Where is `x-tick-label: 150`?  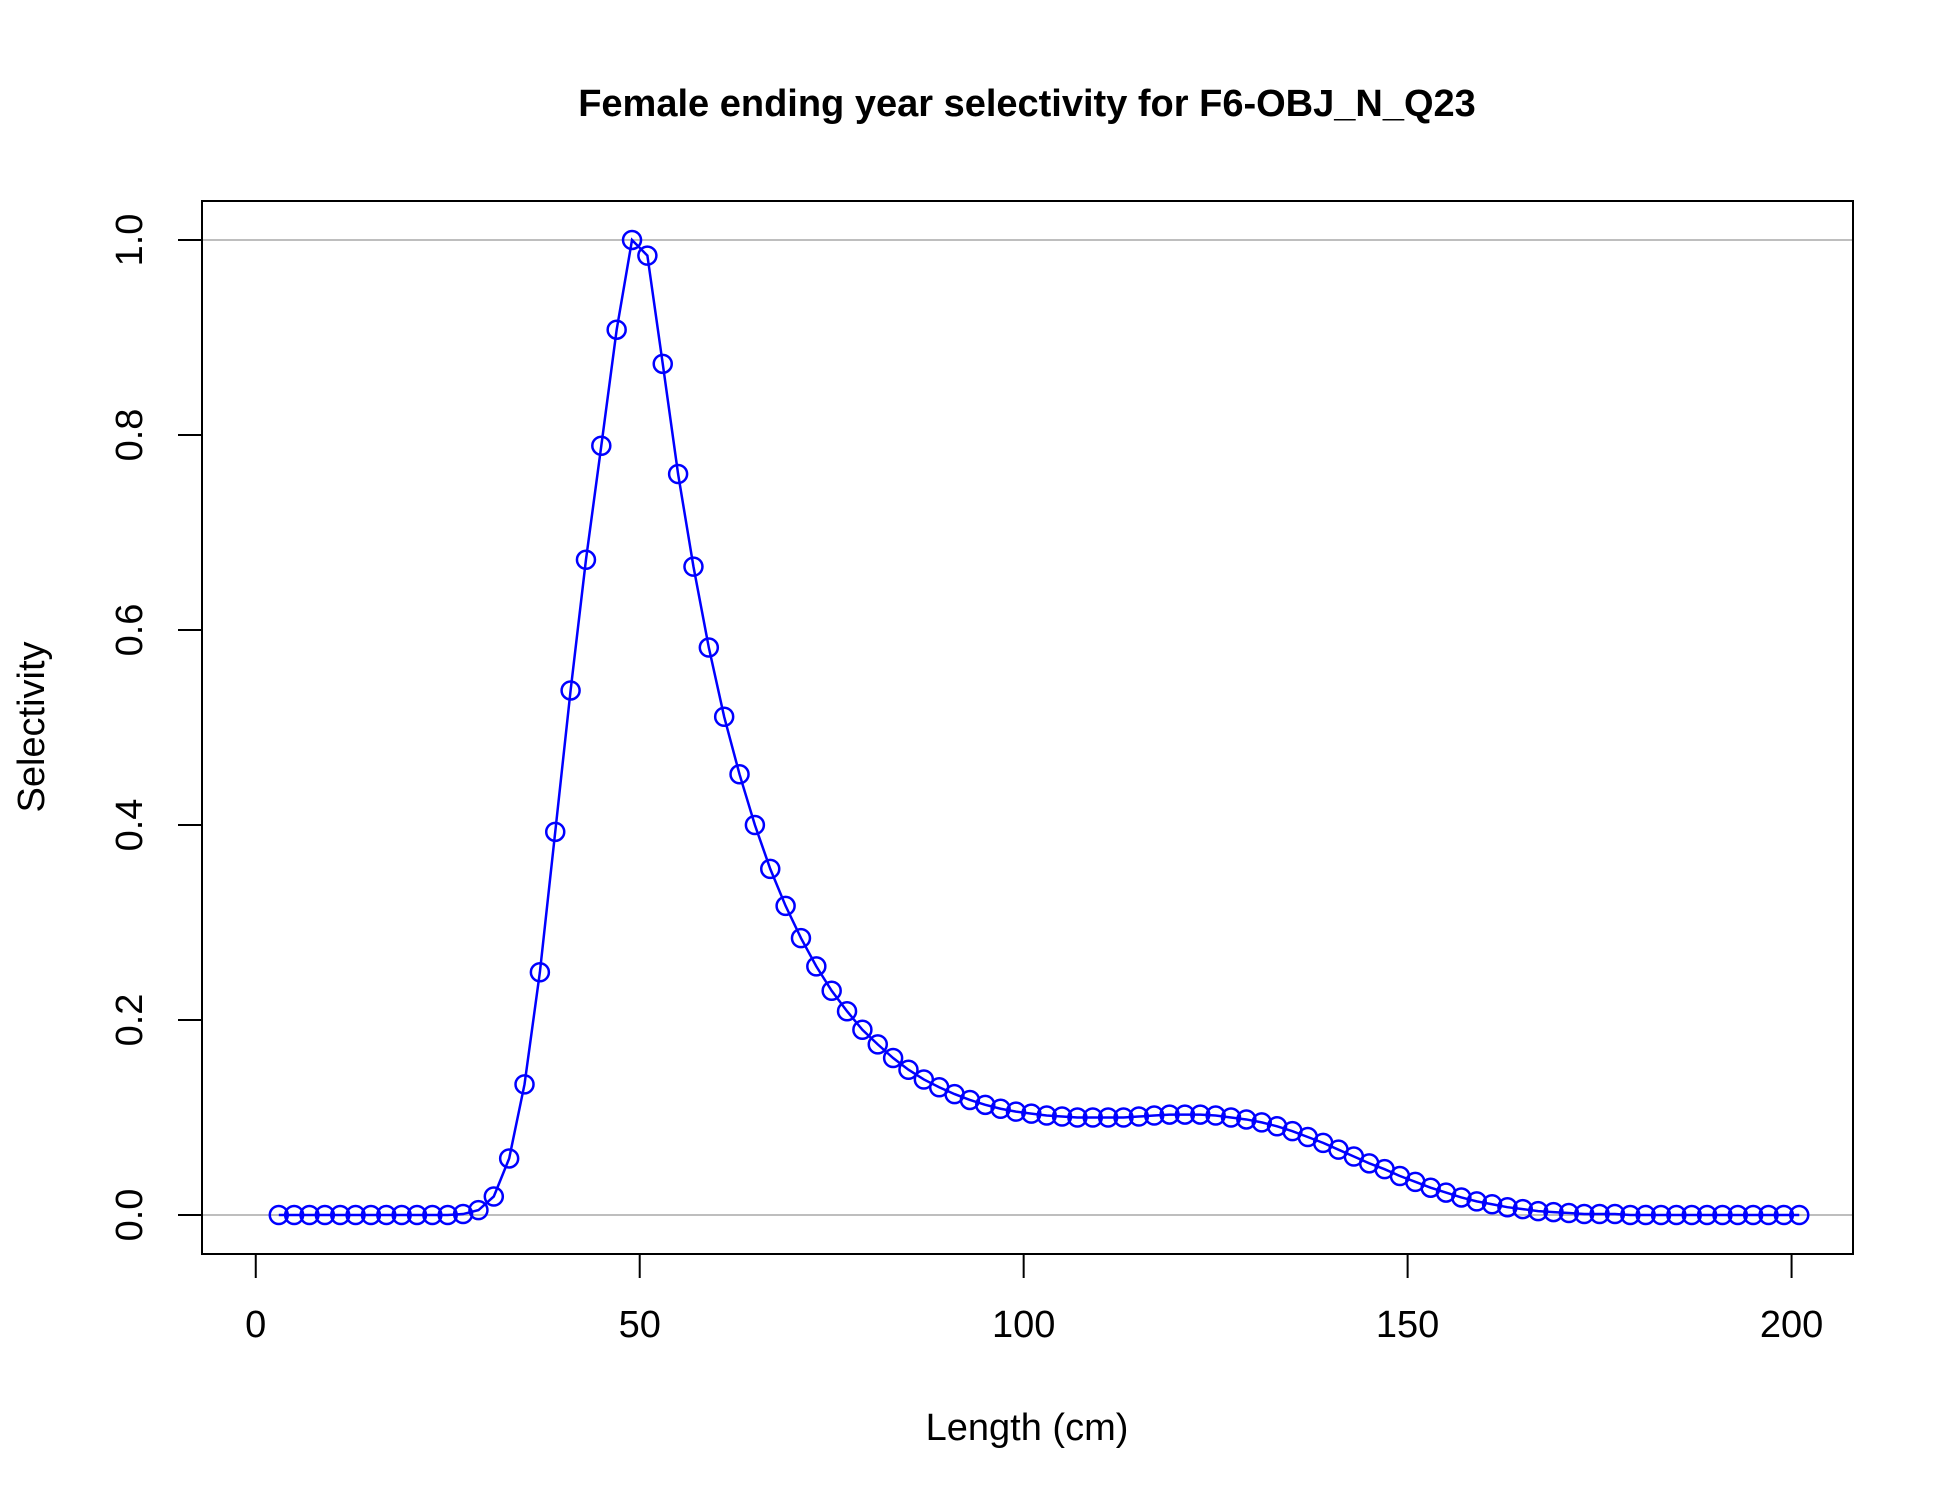 x-tick-label: 150 is located at coordinates (1407, 1325).